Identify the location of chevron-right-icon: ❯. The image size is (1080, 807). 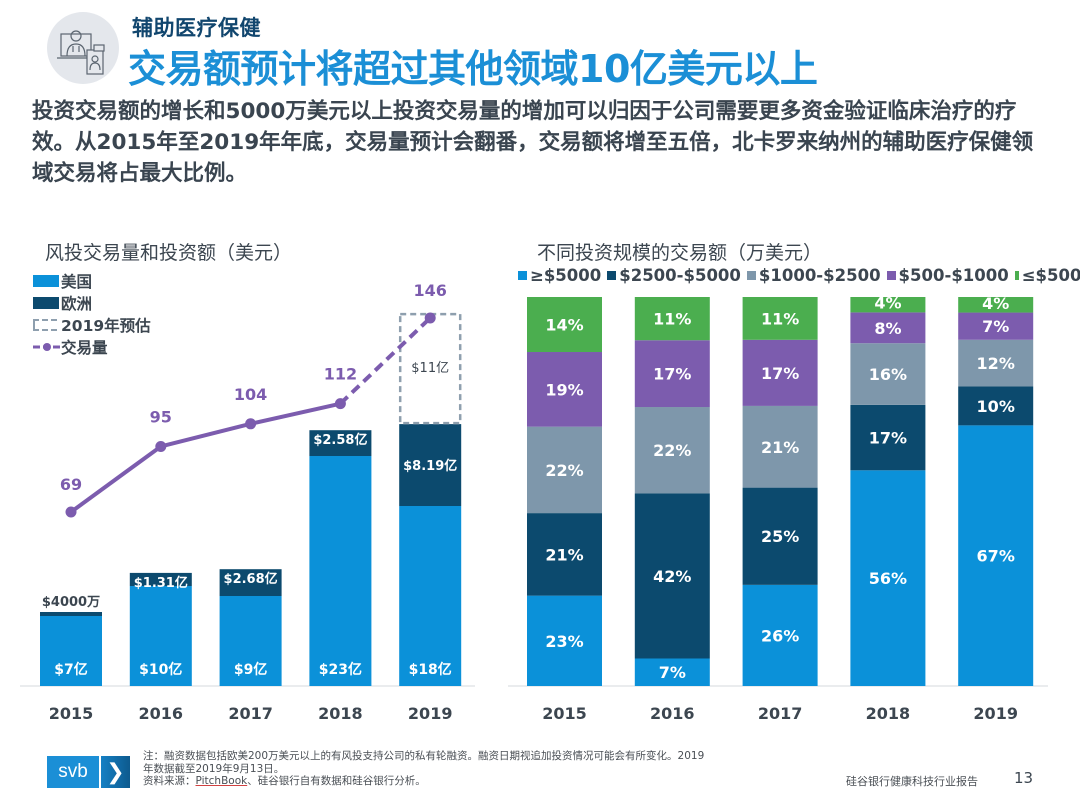
(115, 772).